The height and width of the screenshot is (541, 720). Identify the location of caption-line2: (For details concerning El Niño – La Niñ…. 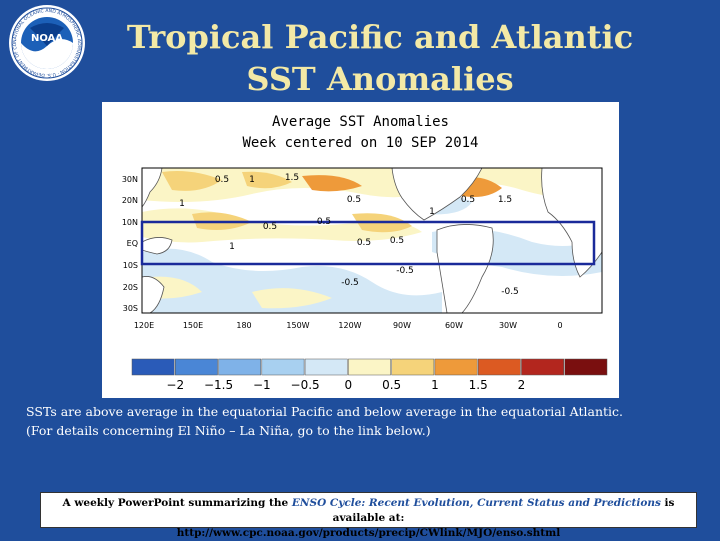
(228, 430).